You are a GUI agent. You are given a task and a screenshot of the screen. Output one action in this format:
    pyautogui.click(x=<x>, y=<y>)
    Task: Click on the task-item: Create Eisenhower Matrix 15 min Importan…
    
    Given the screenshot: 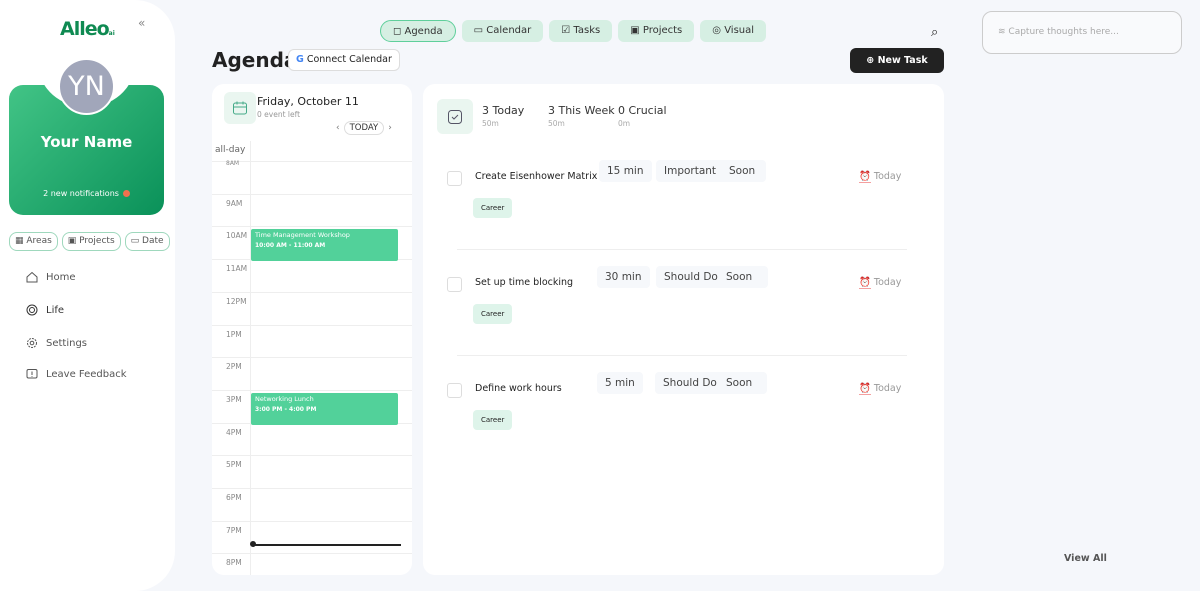 What is the action you would take?
    pyautogui.click(x=683, y=213)
    